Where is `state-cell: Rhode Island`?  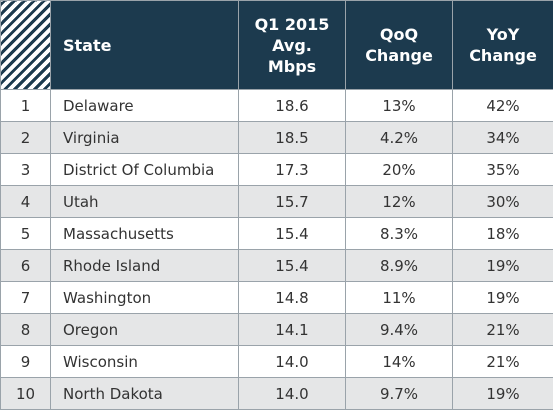
state-cell: Rhode Island is located at coordinates (145, 266).